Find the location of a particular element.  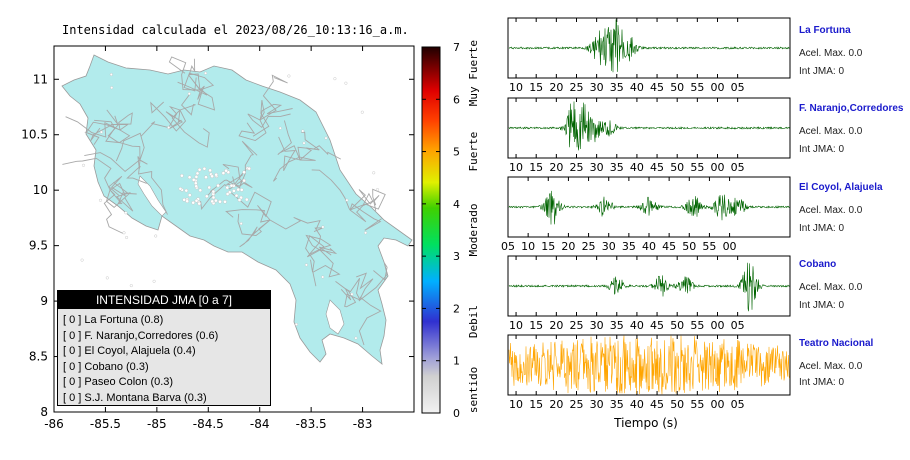

seismogram-tick-label: 15 is located at coordinates (536, 87).